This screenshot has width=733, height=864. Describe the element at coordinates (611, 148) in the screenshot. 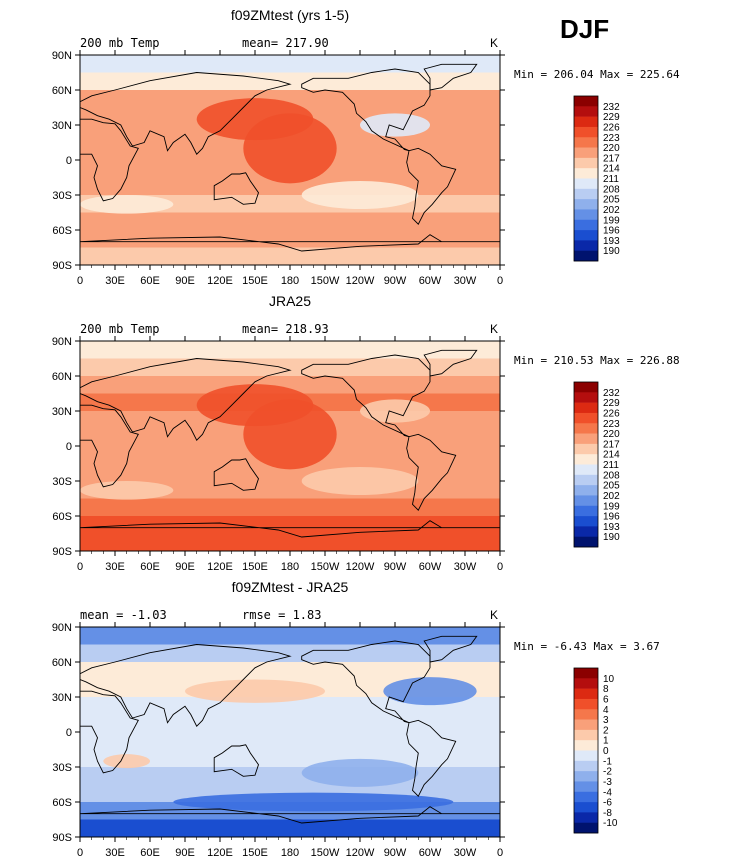

I see `colorbar-label: 220` at that location.